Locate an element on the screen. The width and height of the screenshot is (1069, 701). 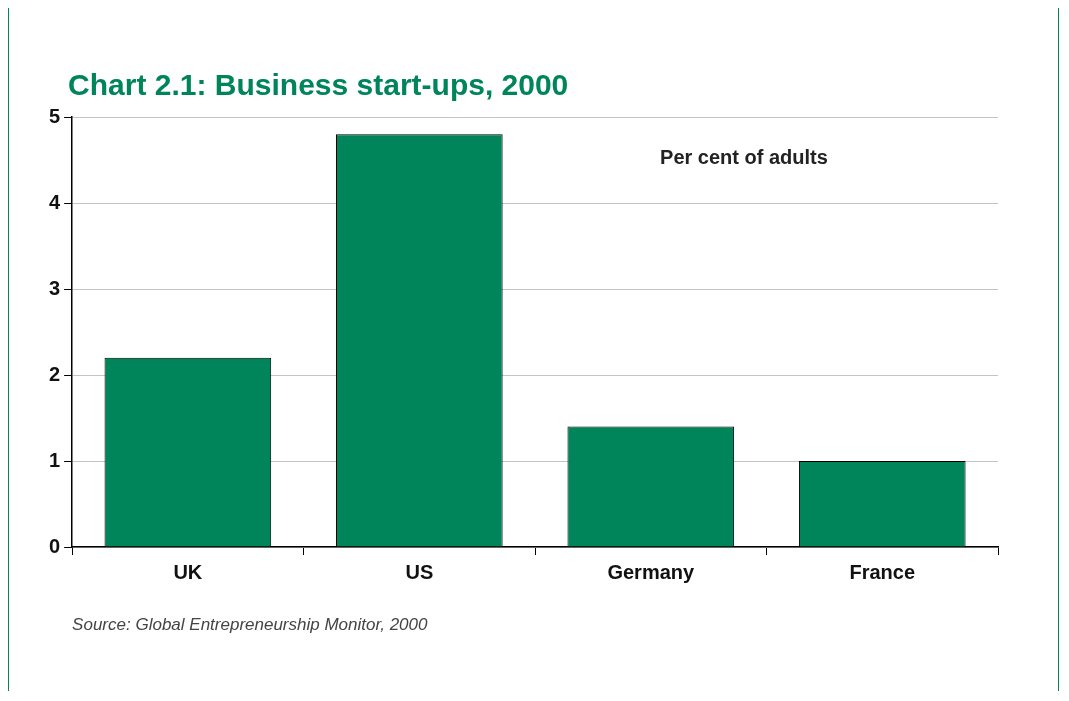
y-tick-label: 0 is located at coordinates (55, 545).